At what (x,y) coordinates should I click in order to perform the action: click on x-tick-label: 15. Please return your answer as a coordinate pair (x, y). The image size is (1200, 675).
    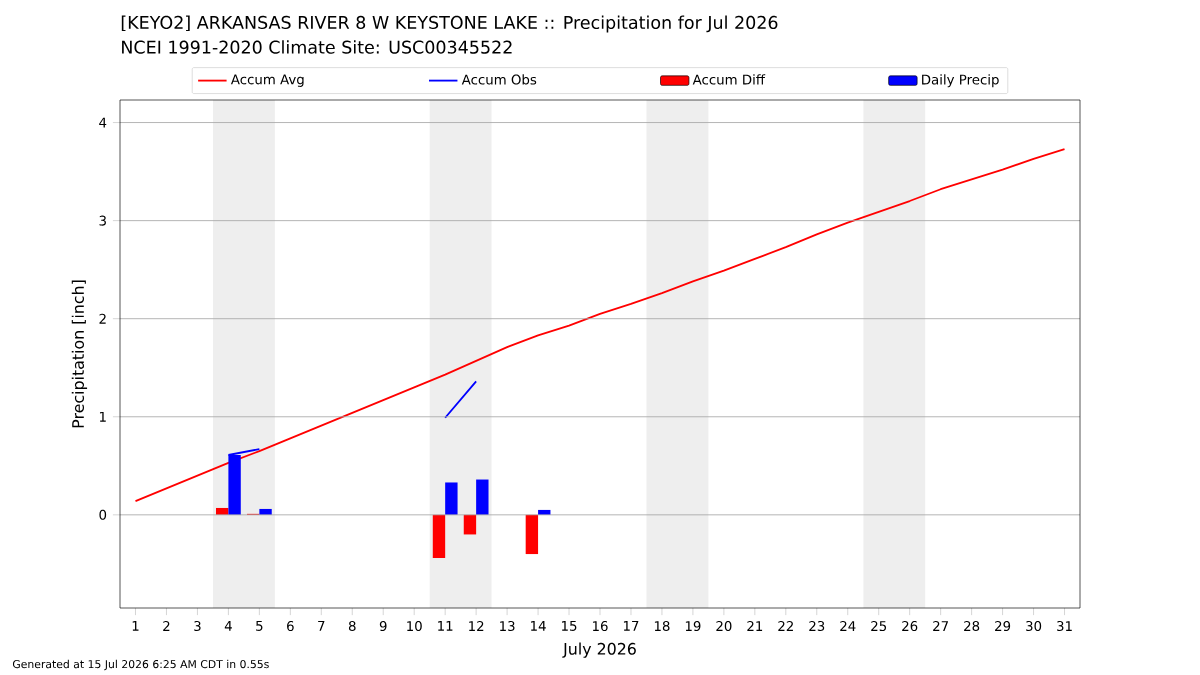
    Looking at the image, I should click on (569, 626).